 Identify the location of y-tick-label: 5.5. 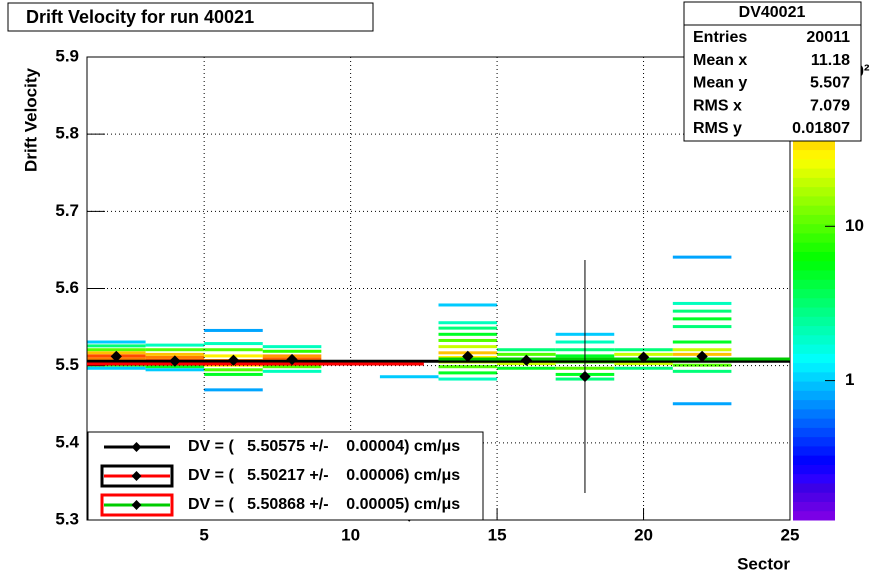
(67, 364).